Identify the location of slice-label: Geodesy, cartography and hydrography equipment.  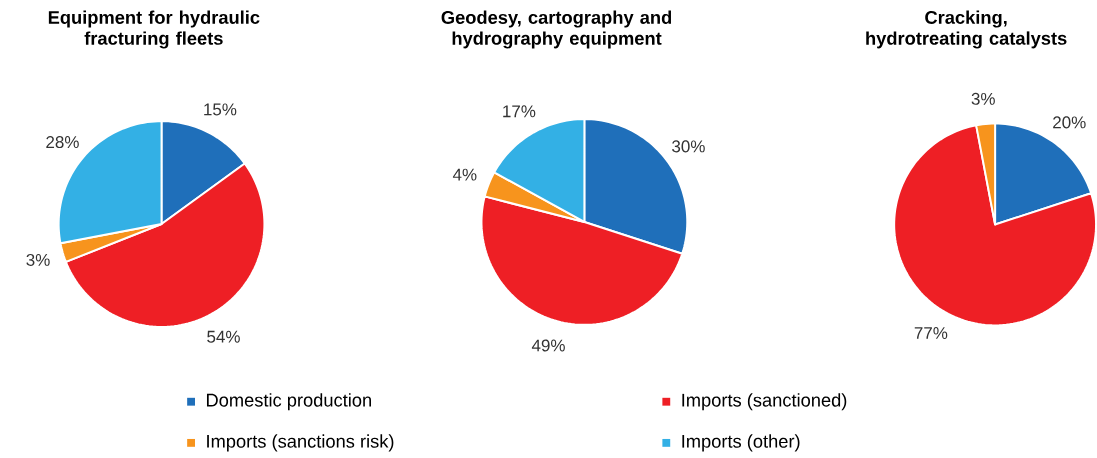
(556, 29).